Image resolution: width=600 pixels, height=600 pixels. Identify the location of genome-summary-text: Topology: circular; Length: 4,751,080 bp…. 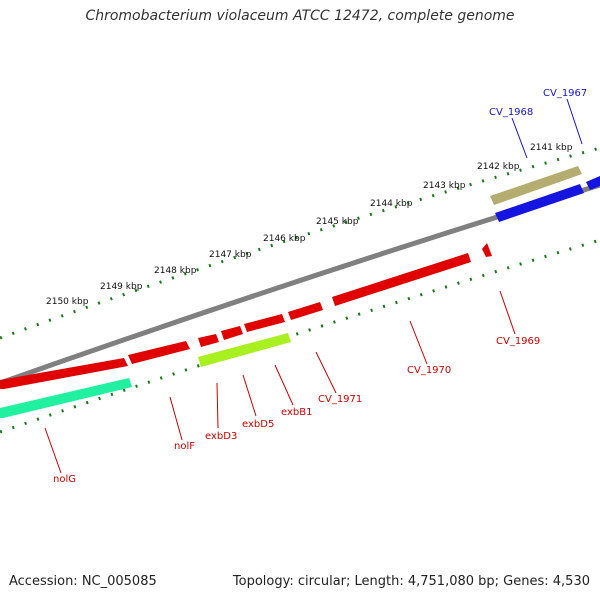
(411, 581).